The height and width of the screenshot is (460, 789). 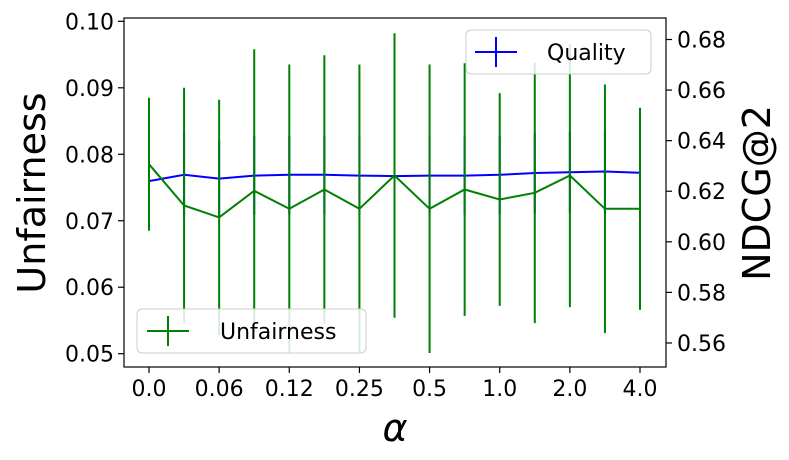 I want to click on legend-unfairness: Unfairness, so click(x=251, y=331).